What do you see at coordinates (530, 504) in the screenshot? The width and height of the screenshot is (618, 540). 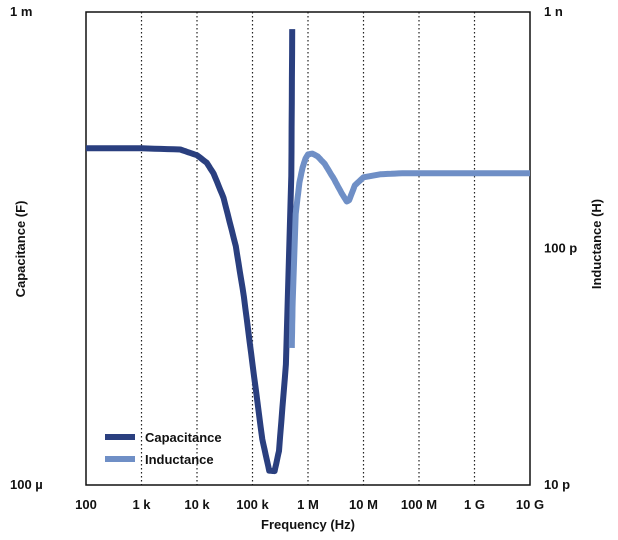 I see `x-tick-label: 10 G` at bounding box center [530, 504].